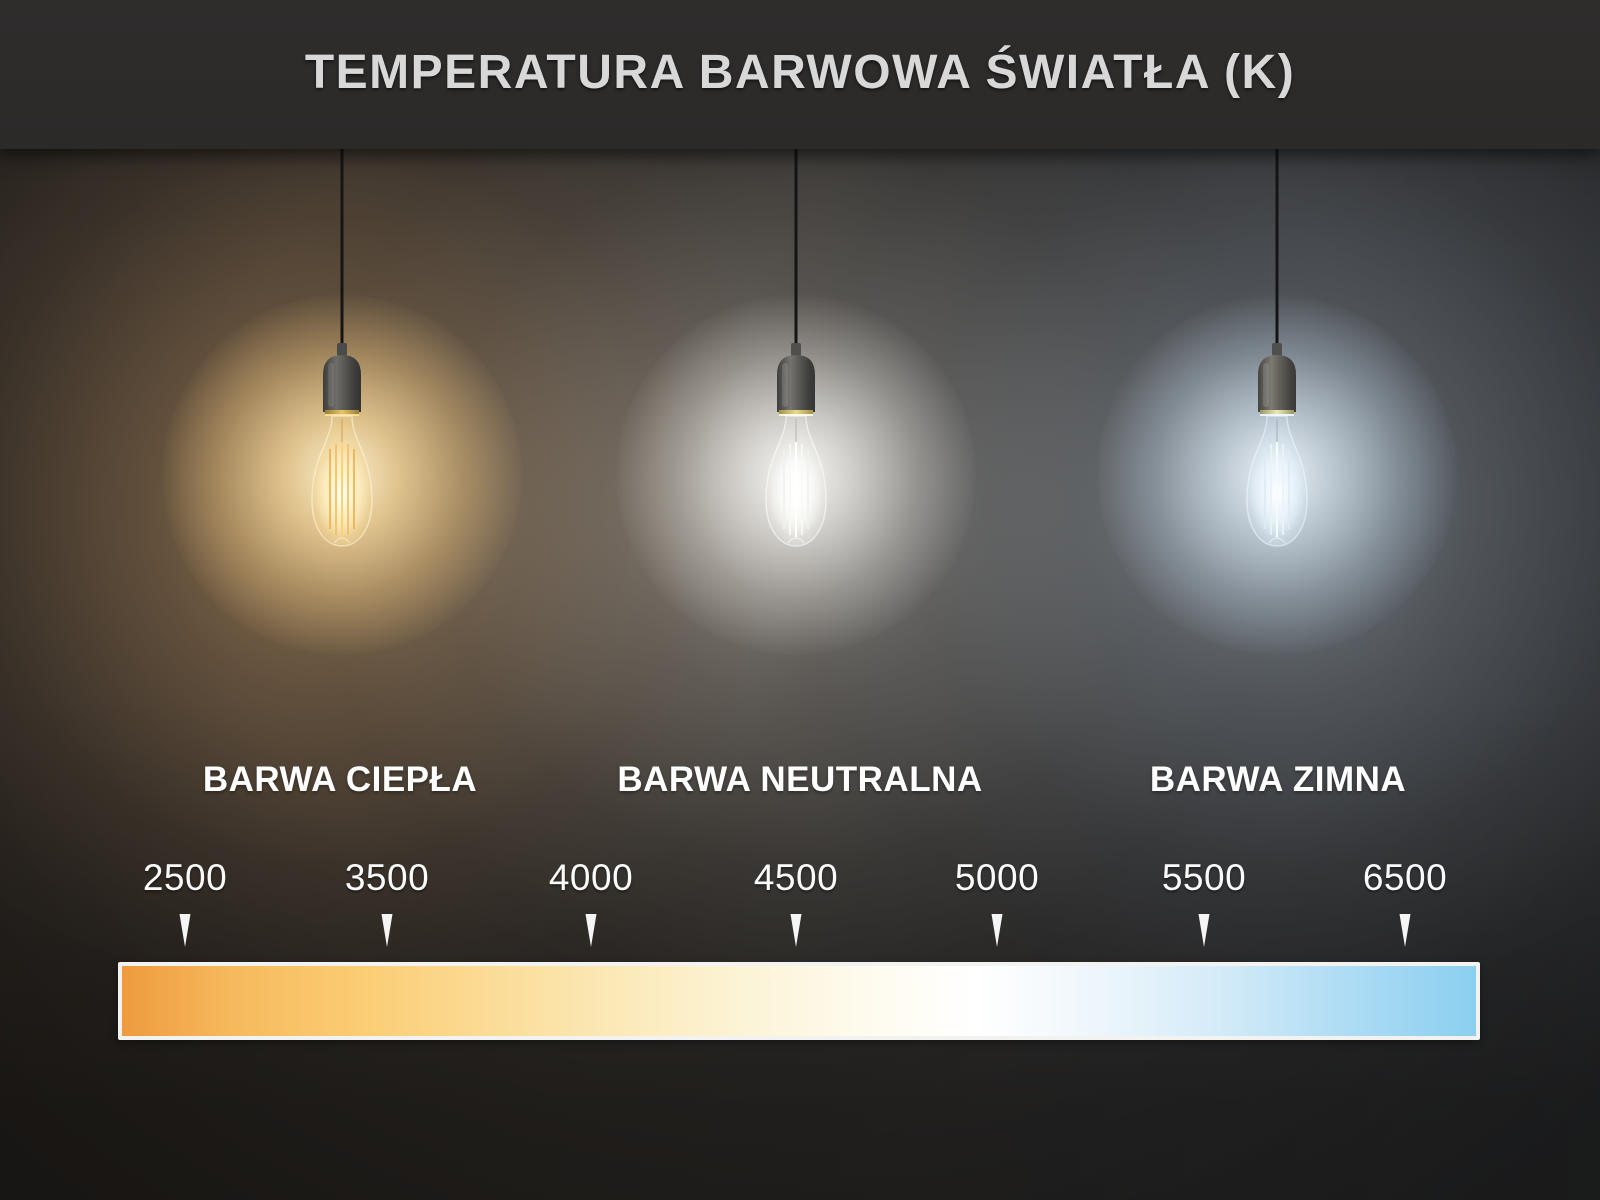 This screenshot has height=1200, width=1600. I want to click on pendant-bulb-warm, so click(342, 359).